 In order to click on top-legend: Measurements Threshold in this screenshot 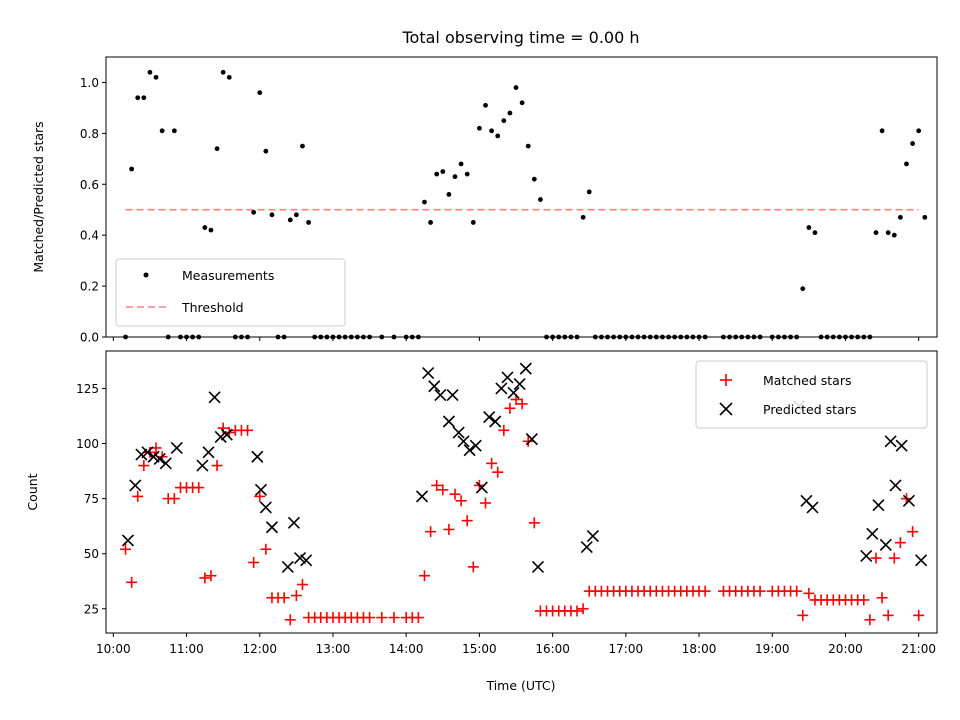, I will do `click(230, 292)`.